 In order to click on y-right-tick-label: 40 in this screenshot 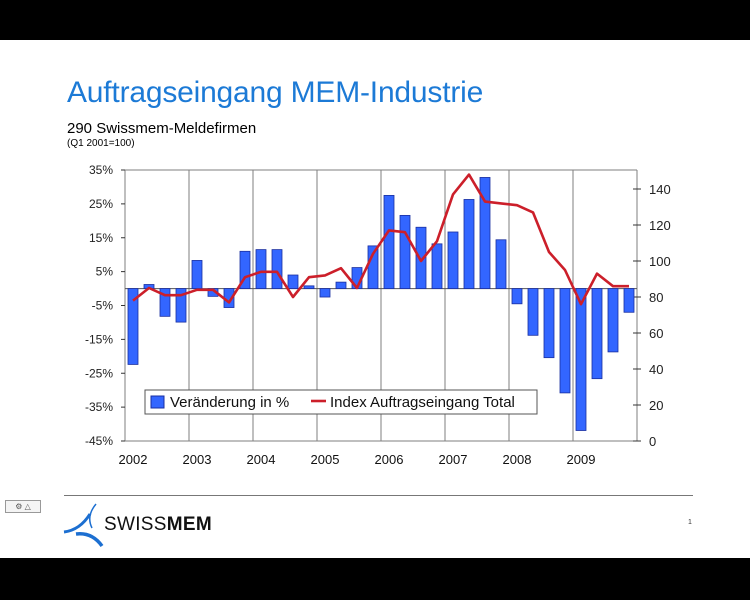, I will do `click(656, 369)`.